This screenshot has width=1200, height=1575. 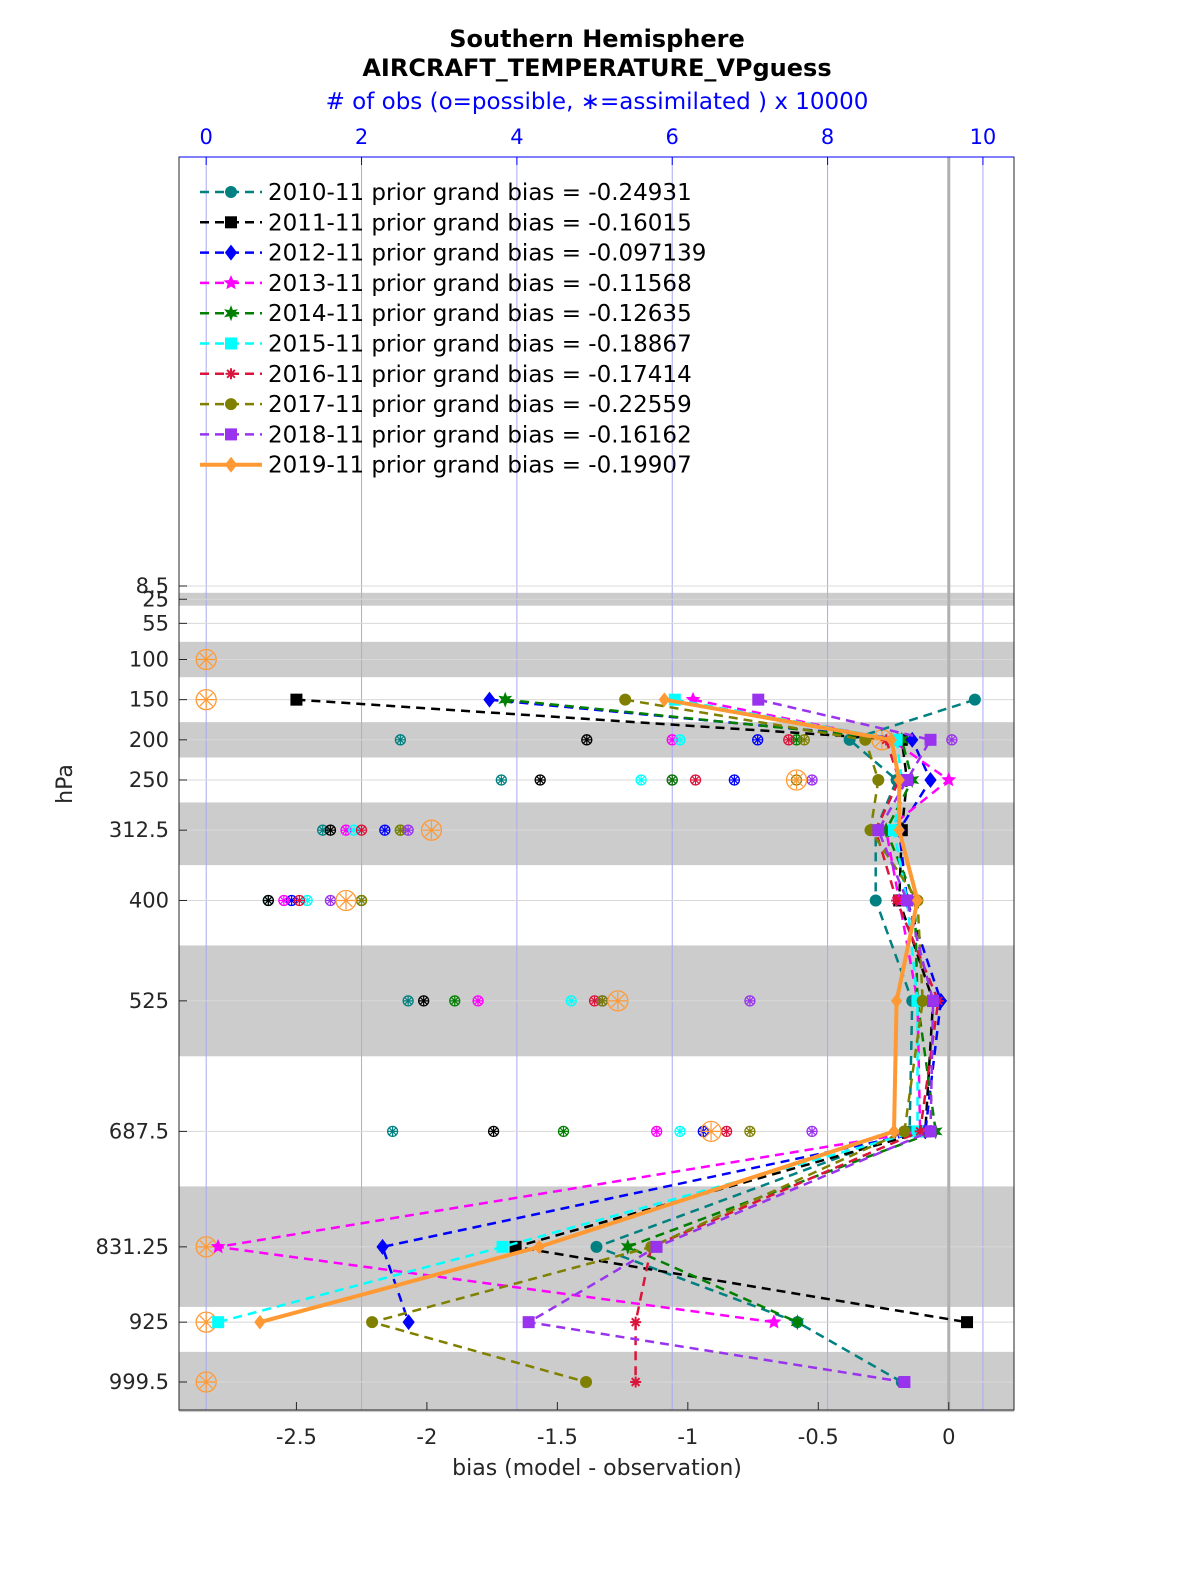 I want to click on top-tick-label: 0, so click(x=205, y=137).